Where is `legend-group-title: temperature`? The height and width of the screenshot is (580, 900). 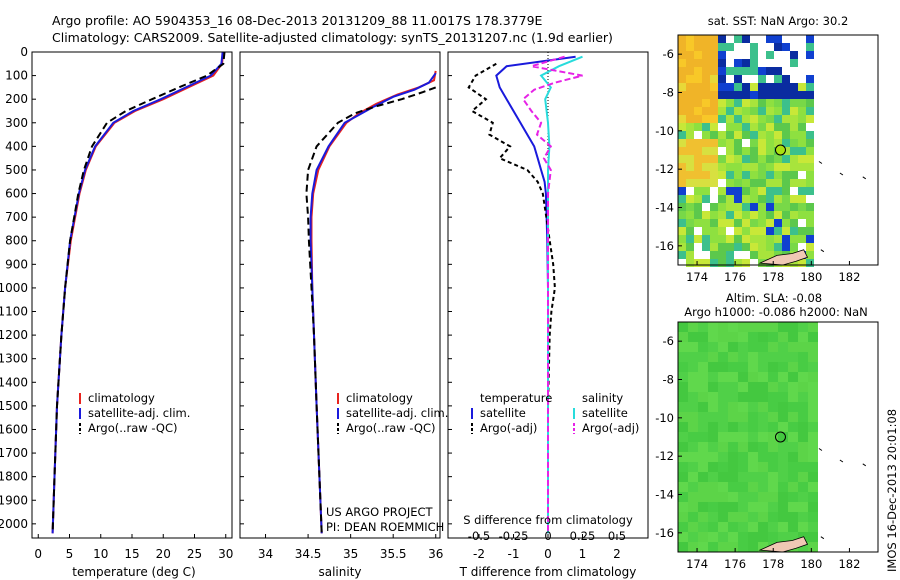 legend-group-title: temperature is located at coordinates (516, 398).